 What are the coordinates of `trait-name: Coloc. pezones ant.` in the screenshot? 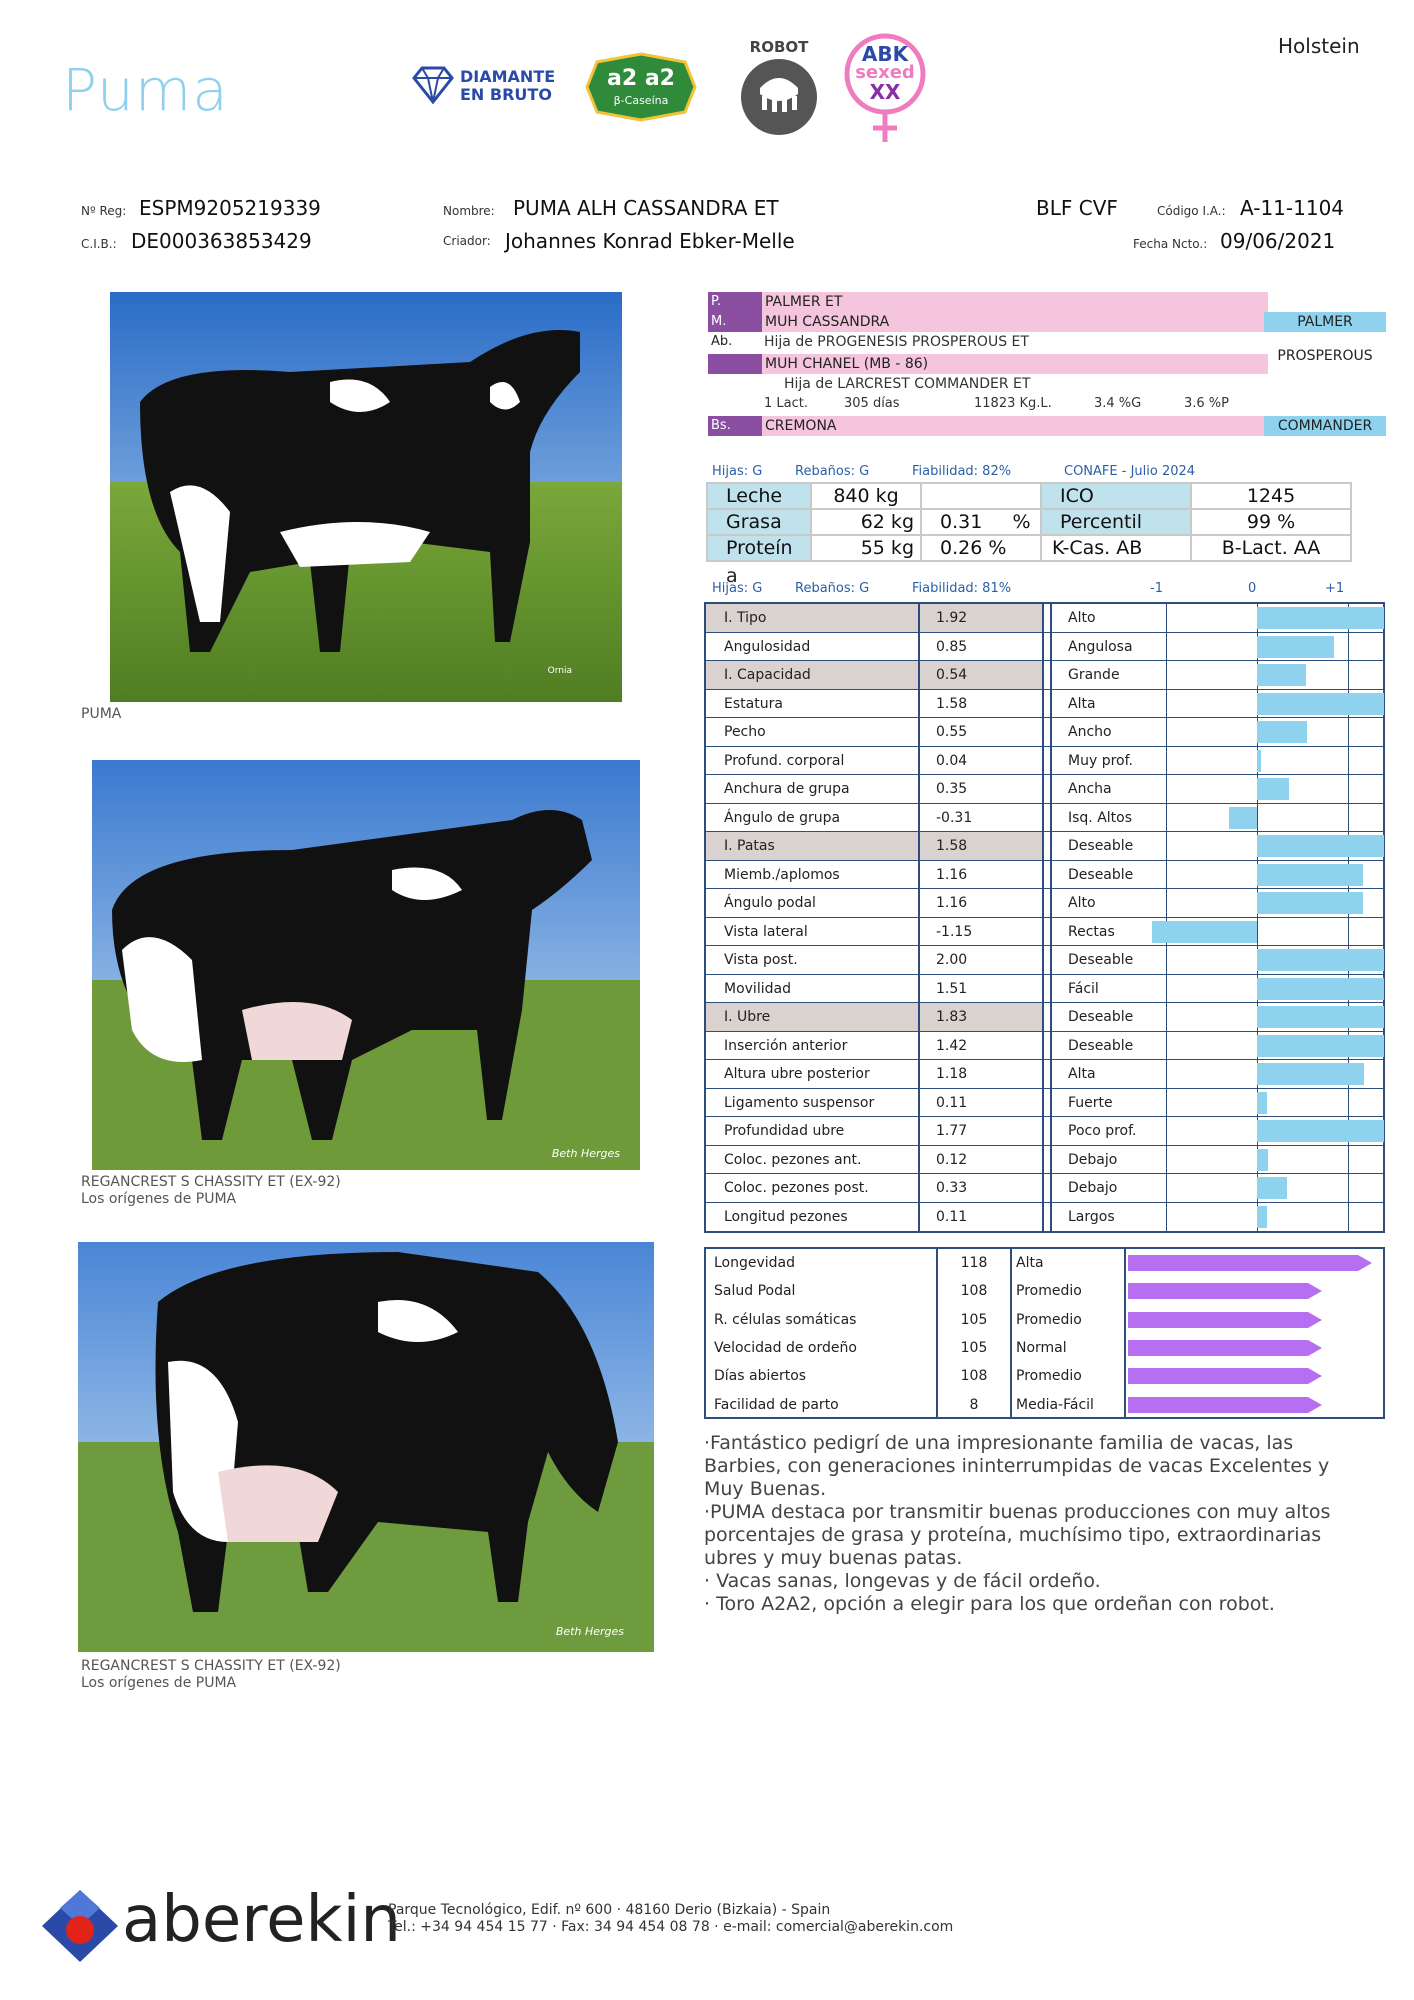 It's located at (813, 1159).